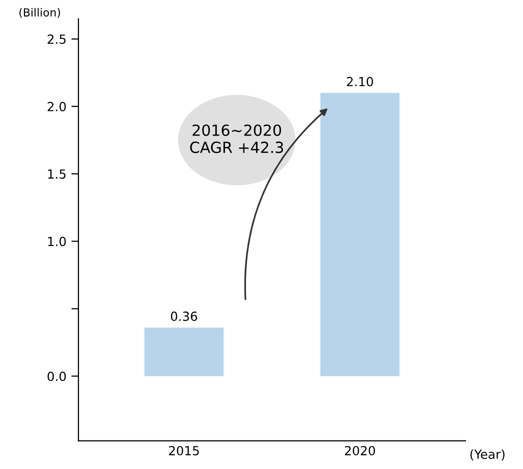 This screenshot has width=523, height=469. What do you see at coordinates (57, 174) in the screenshot?
I see `y-tick-label: 1.5` at bounding box center [57, 174].